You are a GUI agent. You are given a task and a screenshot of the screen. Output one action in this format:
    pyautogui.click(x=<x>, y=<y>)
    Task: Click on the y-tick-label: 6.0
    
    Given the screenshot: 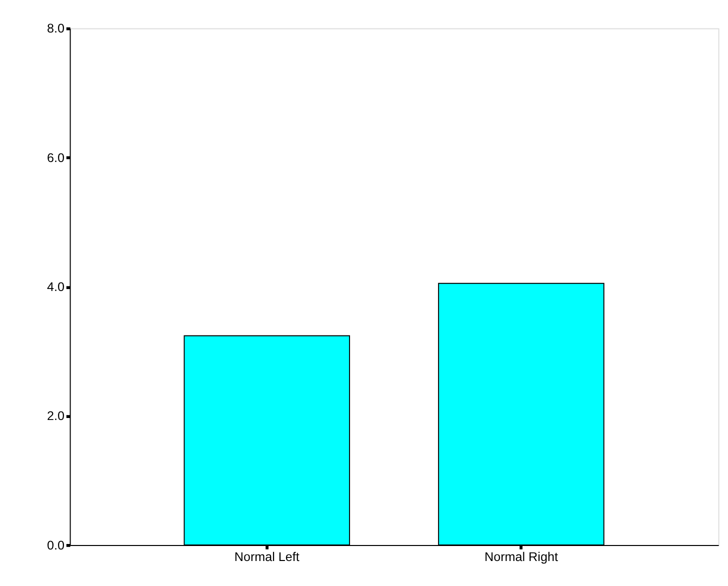 What is the action you would take?
    pyautogui.click(x=55, y=157)
    